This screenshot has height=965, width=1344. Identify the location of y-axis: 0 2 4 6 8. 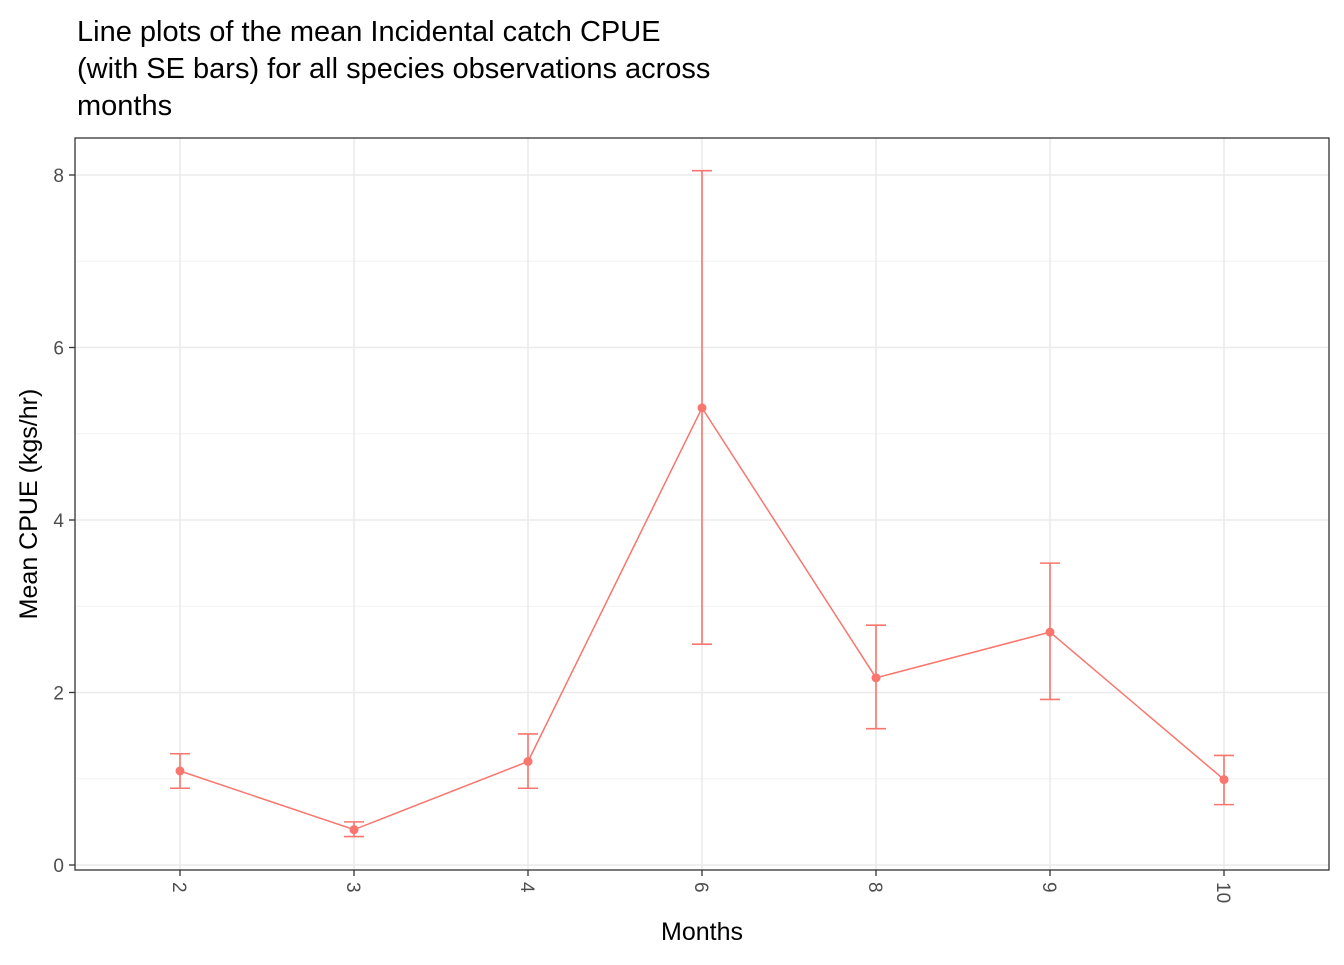
(64, 521).